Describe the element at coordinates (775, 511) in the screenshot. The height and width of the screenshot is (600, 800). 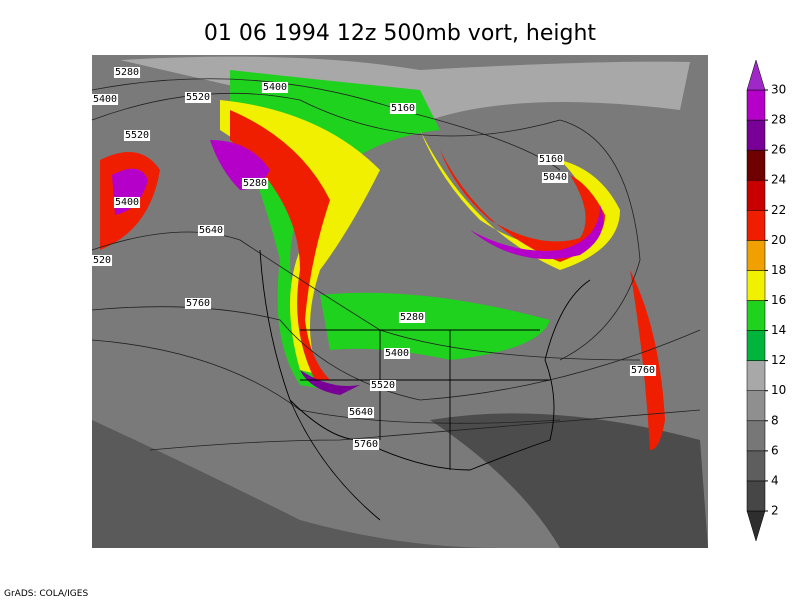
I see `colorbar-tick-label: 2` at that location.